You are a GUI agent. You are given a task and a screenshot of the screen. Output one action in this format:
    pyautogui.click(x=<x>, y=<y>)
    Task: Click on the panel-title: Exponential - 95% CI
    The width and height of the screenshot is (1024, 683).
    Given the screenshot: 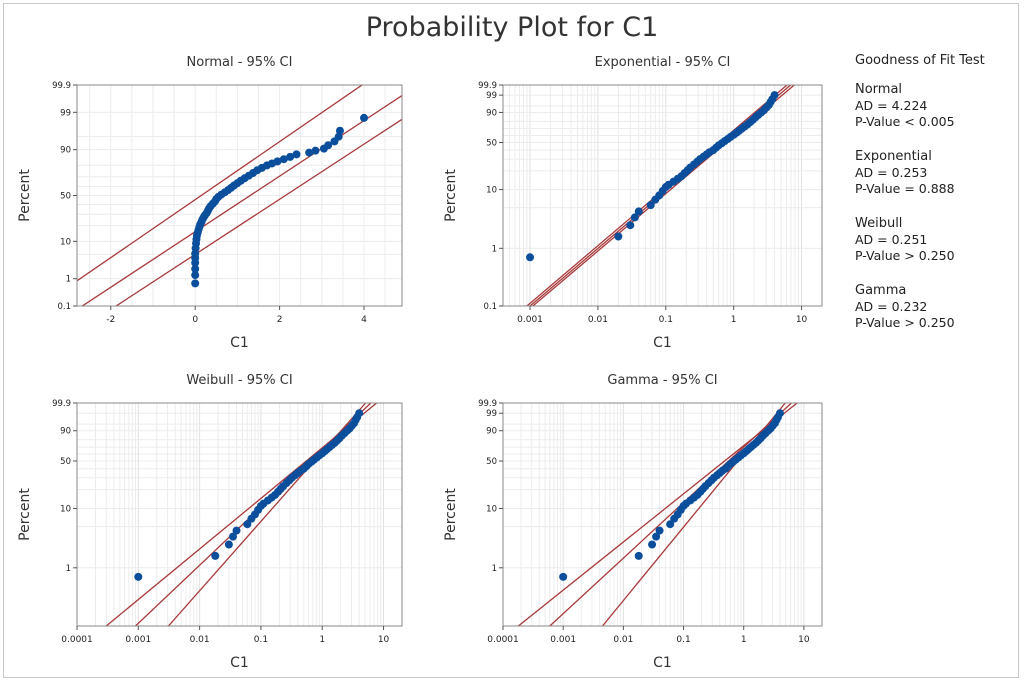 What is the action you would take?
    pyautogui.click(x=663, y=62)
    